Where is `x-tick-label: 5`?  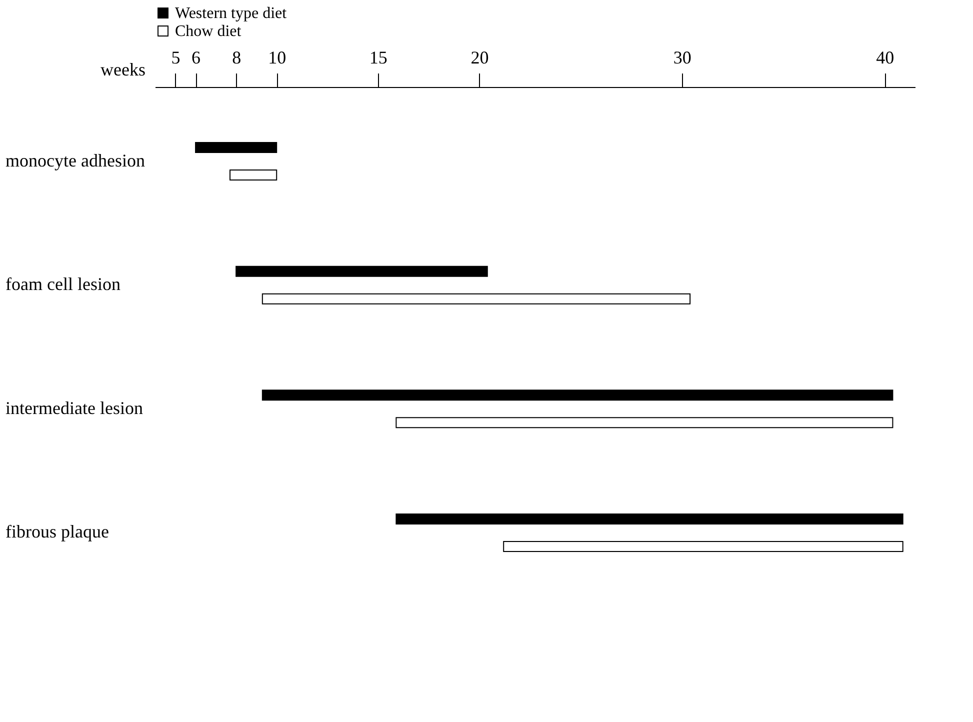
x-tick-label: 5 is located at coordinates (175, 58).